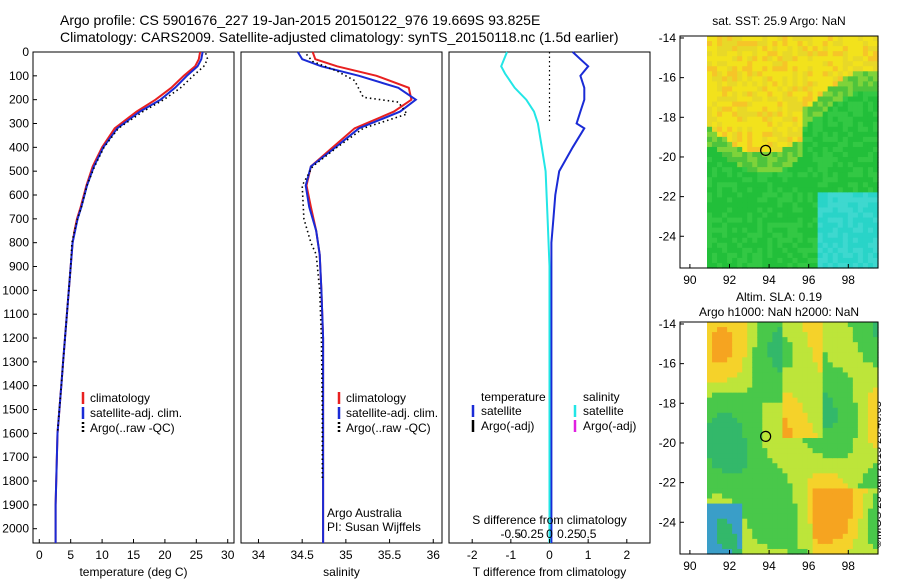  I want to click on temp-x-label: temperature (deg C), so click(133, 572).